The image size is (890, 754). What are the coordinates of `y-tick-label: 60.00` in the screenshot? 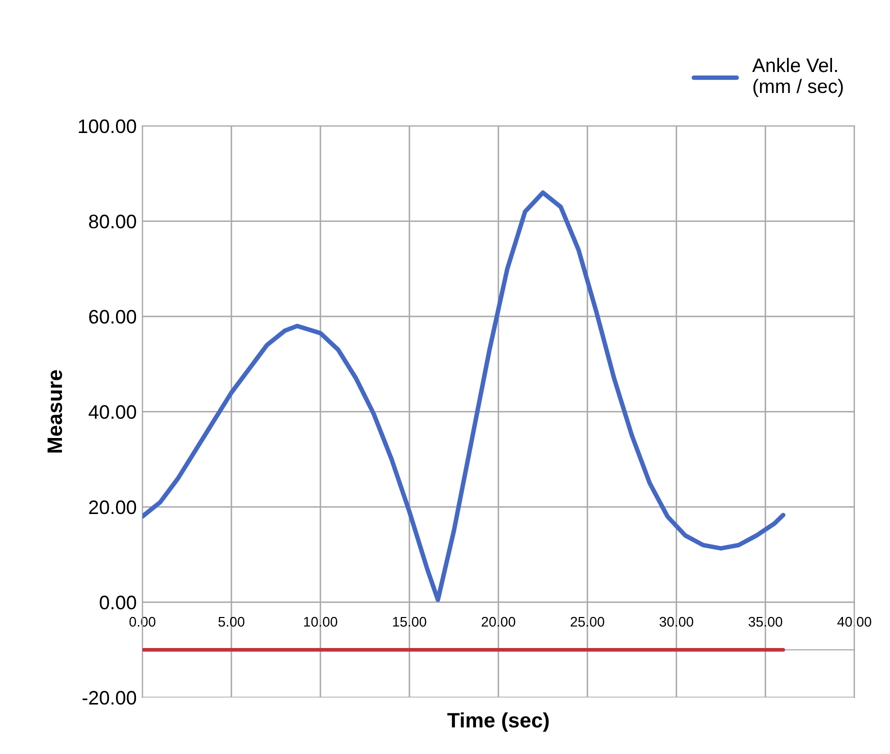 It's located at (112, 317).